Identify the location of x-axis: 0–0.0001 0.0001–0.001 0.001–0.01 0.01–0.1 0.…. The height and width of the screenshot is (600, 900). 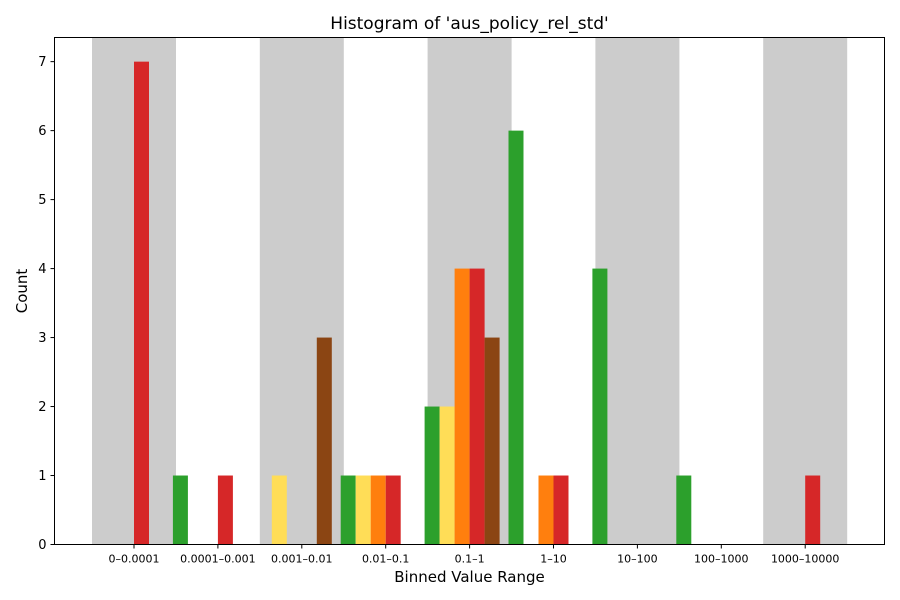
(474, 555).